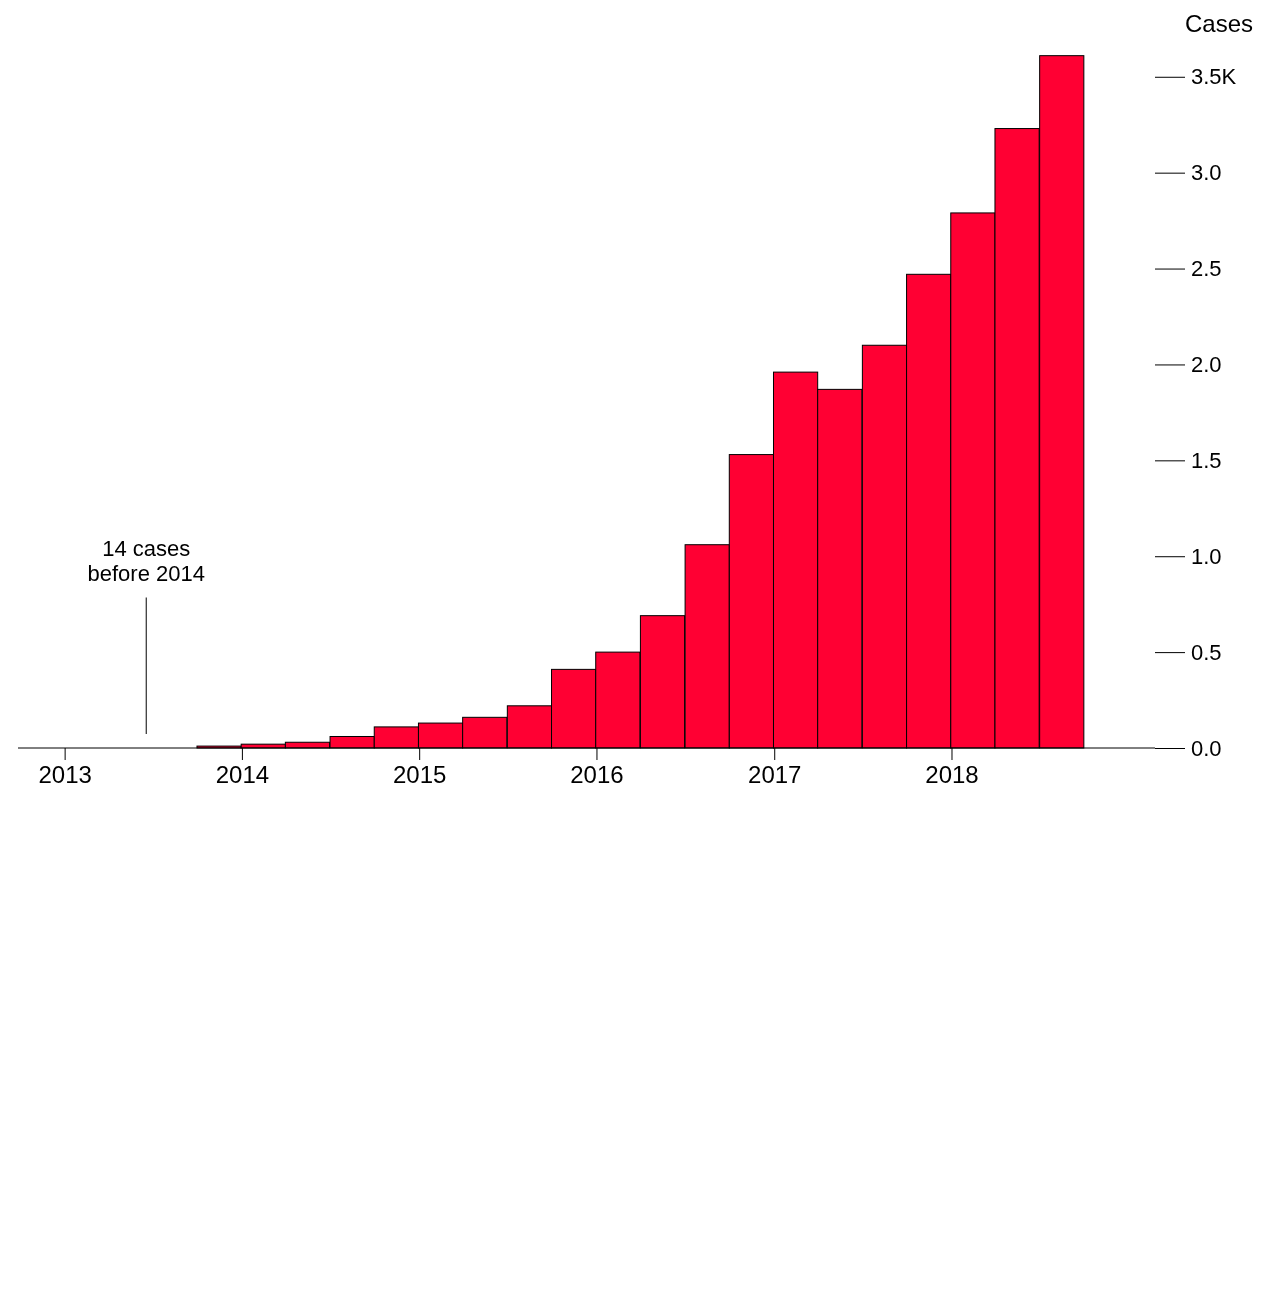  What do you see at coordinates (1206, 364) in the screenshot?
I see `y-tick-label: 2.0` at bounding box center [1206, 364].